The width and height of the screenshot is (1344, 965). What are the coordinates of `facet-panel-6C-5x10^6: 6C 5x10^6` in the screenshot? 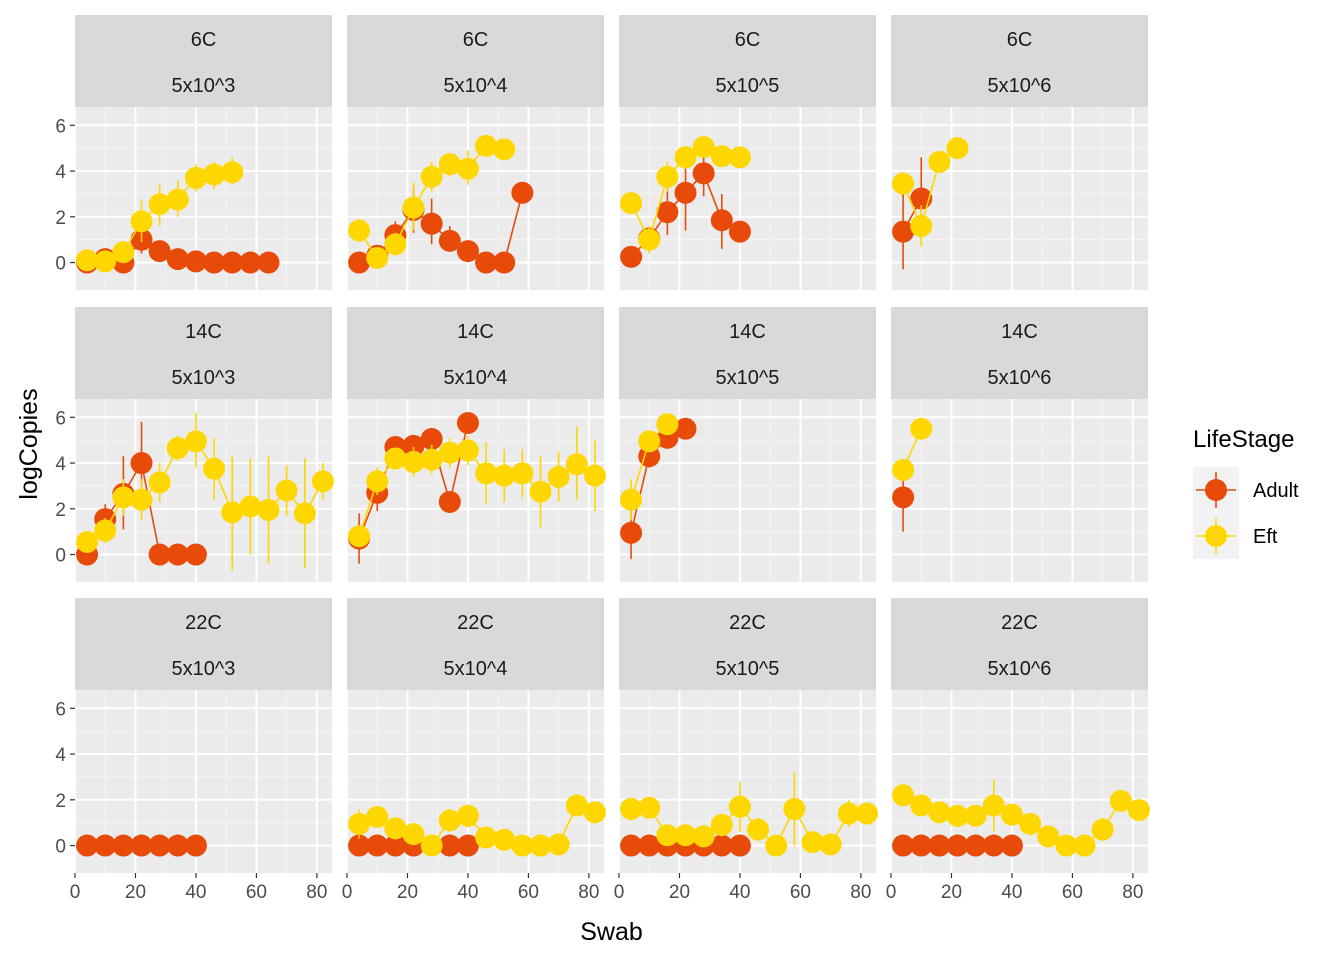 It's located at (1019, 152).